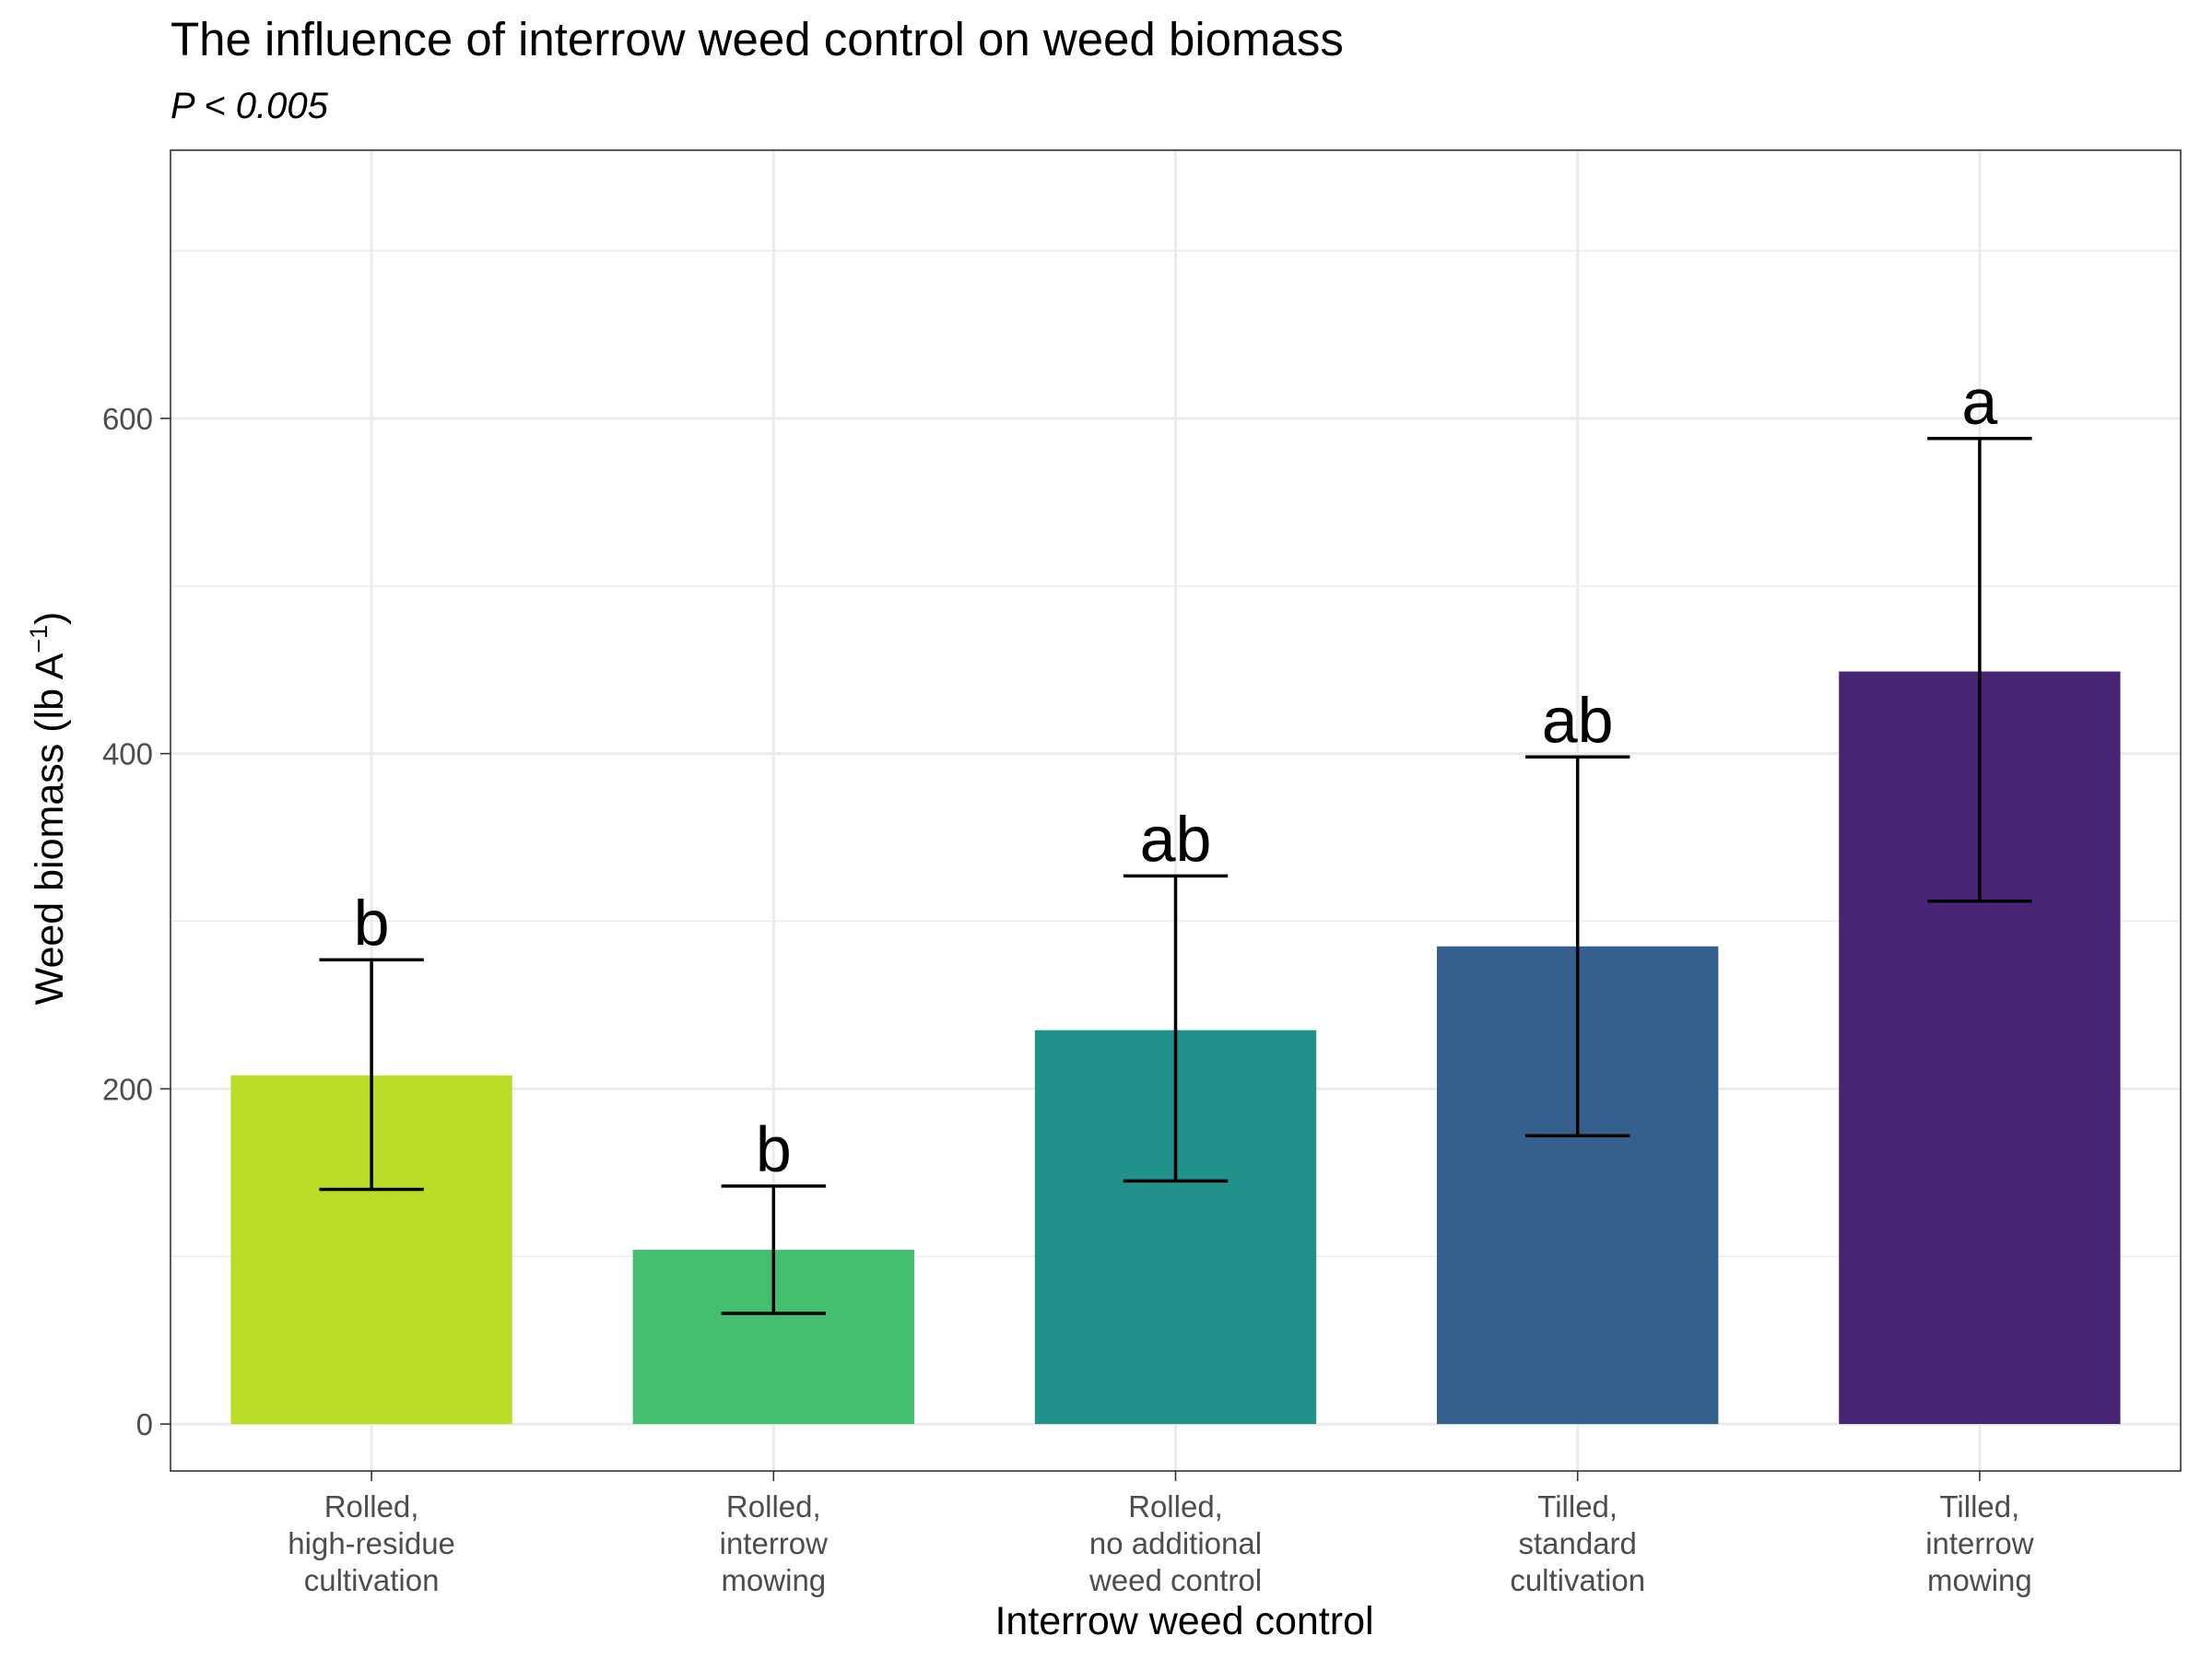 The width and height of the screenshot is (2212, 1659). Describe the element at coordinates (1183, 1621) in the screenshot. I see `x-axis-title: Interrow weed control` at that location.